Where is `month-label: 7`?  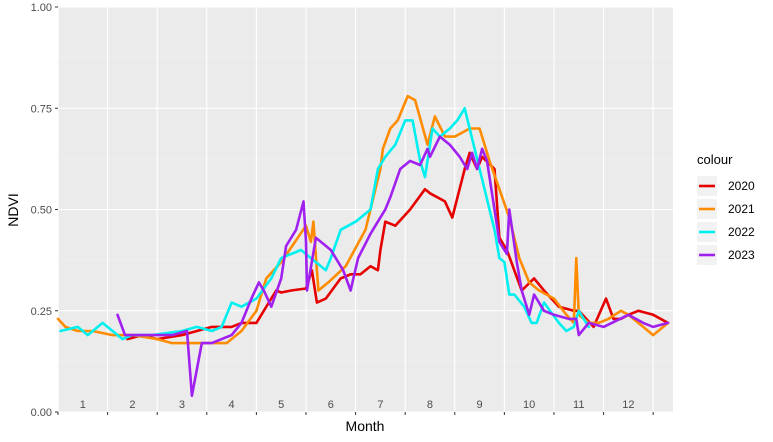 month-label: 7 is located at coordinates (380, 405).